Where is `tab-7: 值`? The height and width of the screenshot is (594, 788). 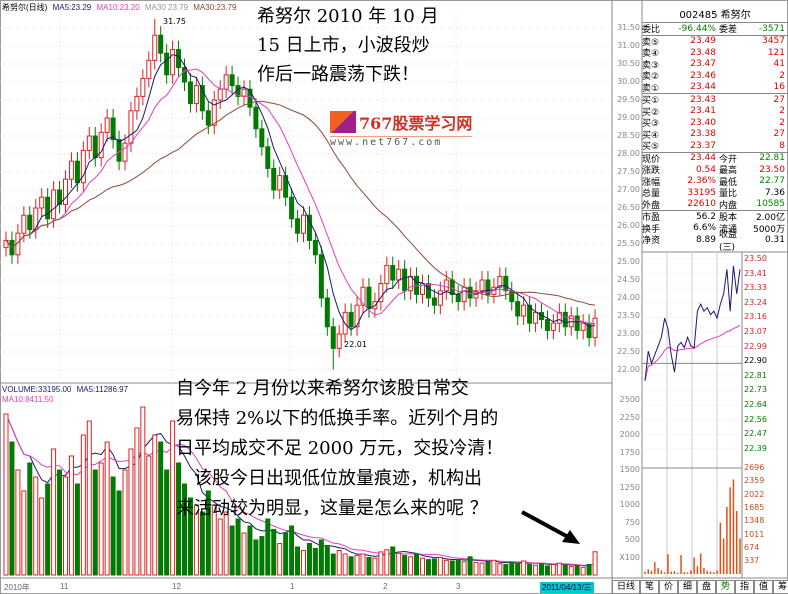
tab-7: 值 is located at coordinates (763, 587).